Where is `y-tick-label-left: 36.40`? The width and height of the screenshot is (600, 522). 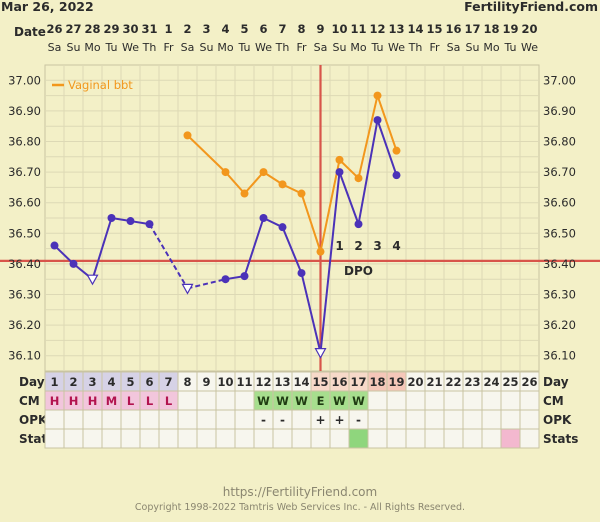 y-tick-label-left: 36.40 is located at coordinates (24, 264).